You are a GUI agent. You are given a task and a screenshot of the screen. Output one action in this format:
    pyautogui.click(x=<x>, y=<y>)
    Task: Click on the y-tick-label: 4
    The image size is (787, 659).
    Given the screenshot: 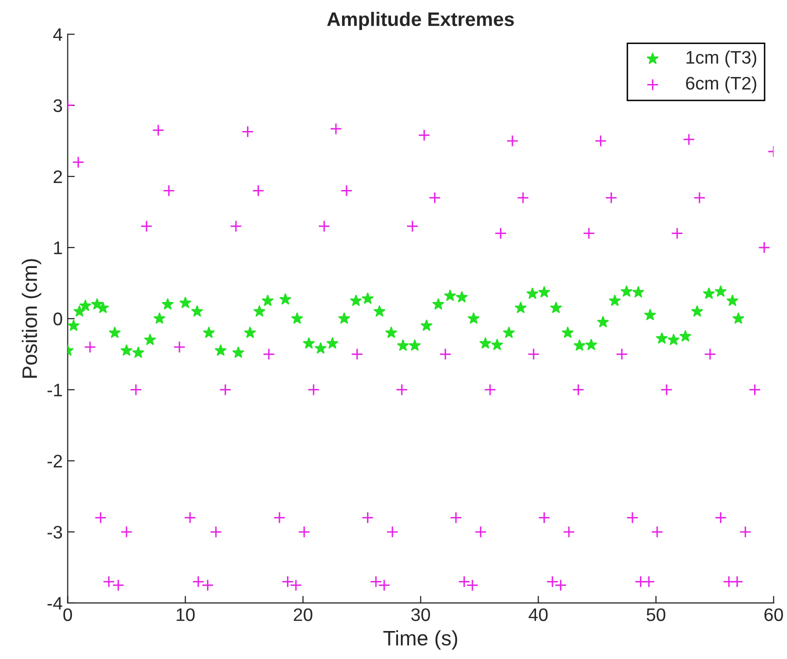 What is the action you would take?
    pyautogui.click(x=57, y=34)
    